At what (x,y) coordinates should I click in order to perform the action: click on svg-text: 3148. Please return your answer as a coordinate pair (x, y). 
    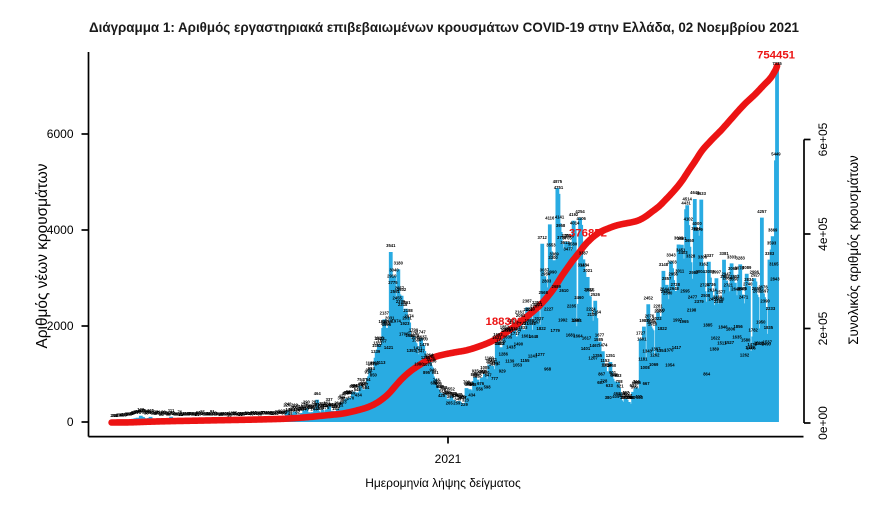
    Looking at the image, I should click on (664, 264).